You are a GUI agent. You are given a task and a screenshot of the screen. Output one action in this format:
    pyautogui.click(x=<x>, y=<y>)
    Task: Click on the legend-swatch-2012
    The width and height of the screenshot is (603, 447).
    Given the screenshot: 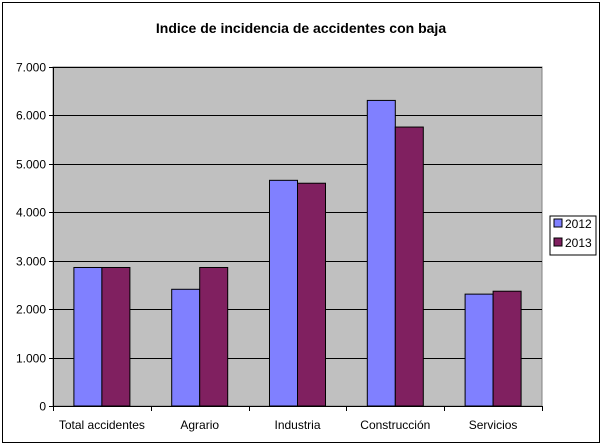 What is the action you would take?
    pyautogui.click(x=558, y=223)
    